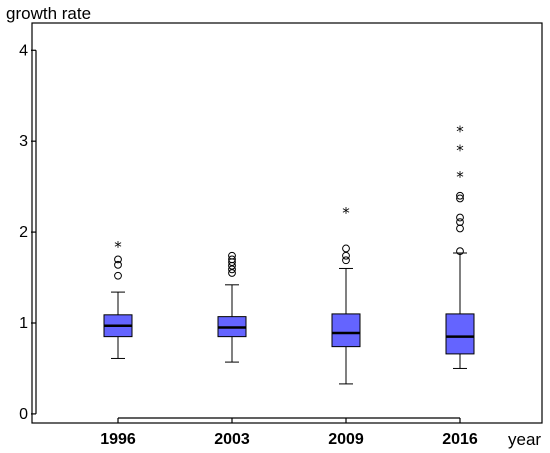 The image size is (550, 453). Describe the element at coordinates (23, 414) in the screenshot. I see `y-tick-label: 0` at that location.